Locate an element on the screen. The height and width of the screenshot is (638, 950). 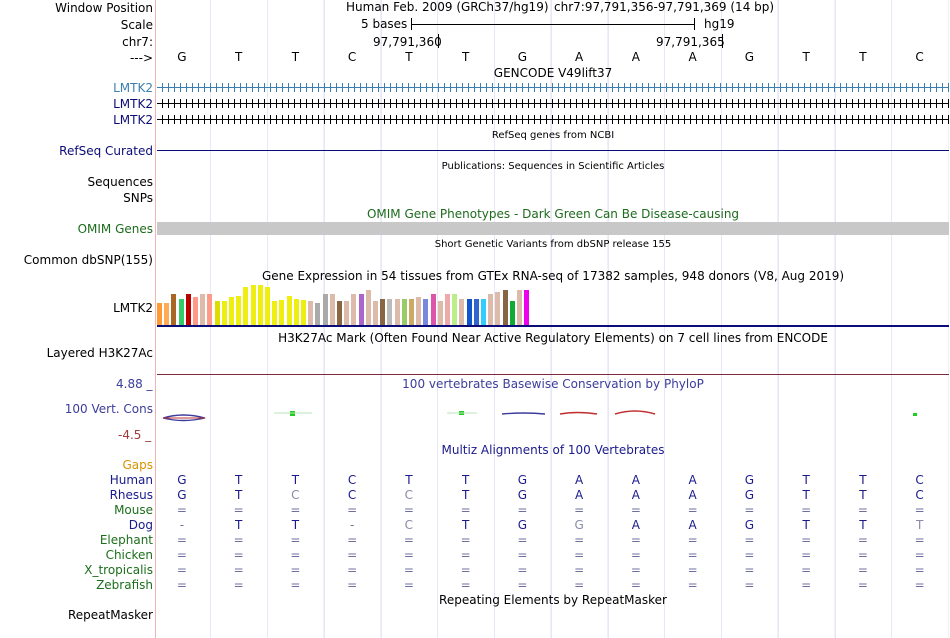
multiz-base: C is located at coordinates (919, 495).